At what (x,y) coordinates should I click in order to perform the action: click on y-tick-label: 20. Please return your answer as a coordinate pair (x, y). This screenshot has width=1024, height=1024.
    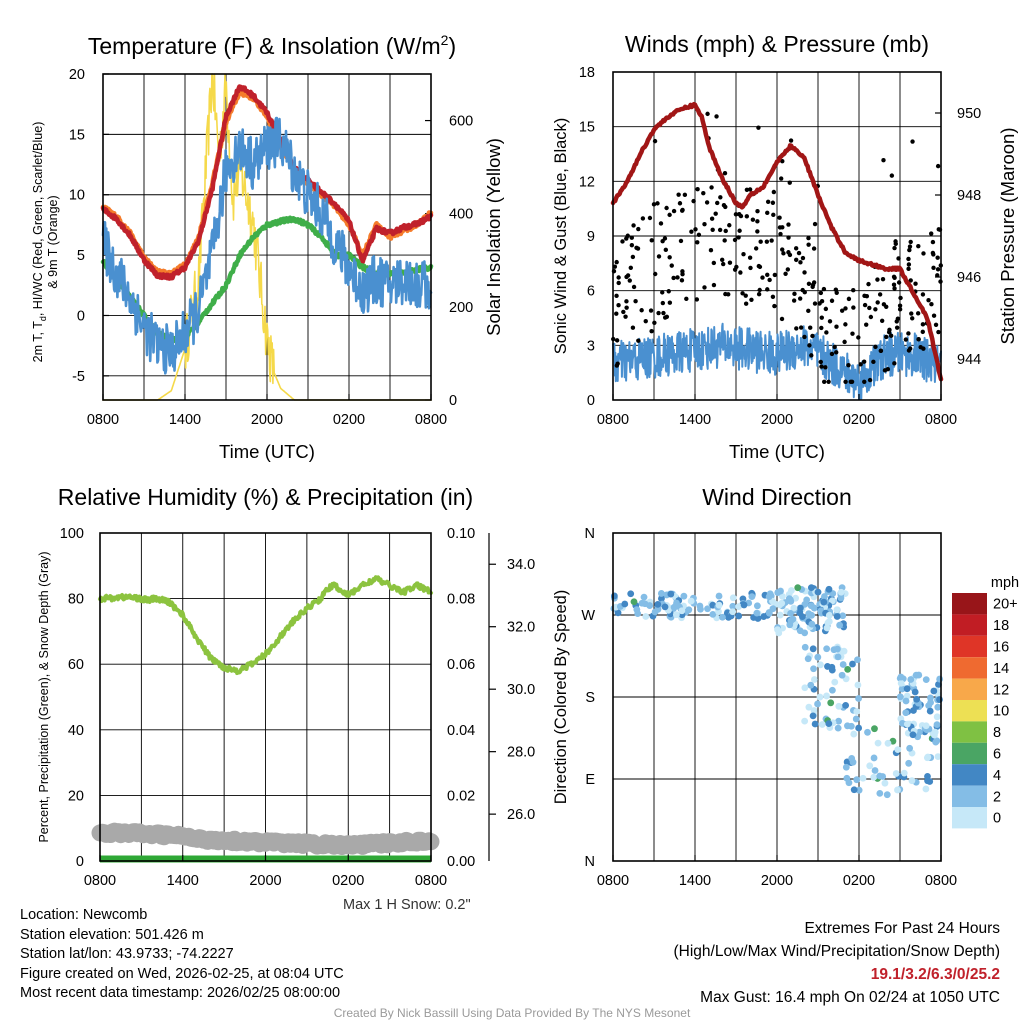
    Looking at the image, I should click on (77, 75).